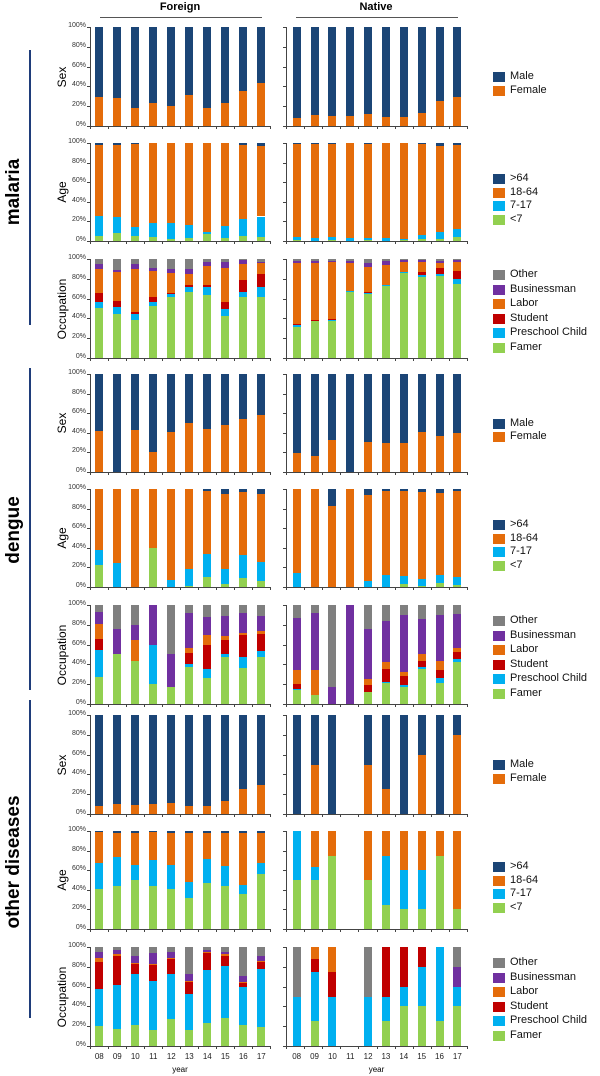  Describe the element at coordinates (62, 76) in the screenshot. I see `row-label-sex: Sex` at that location.